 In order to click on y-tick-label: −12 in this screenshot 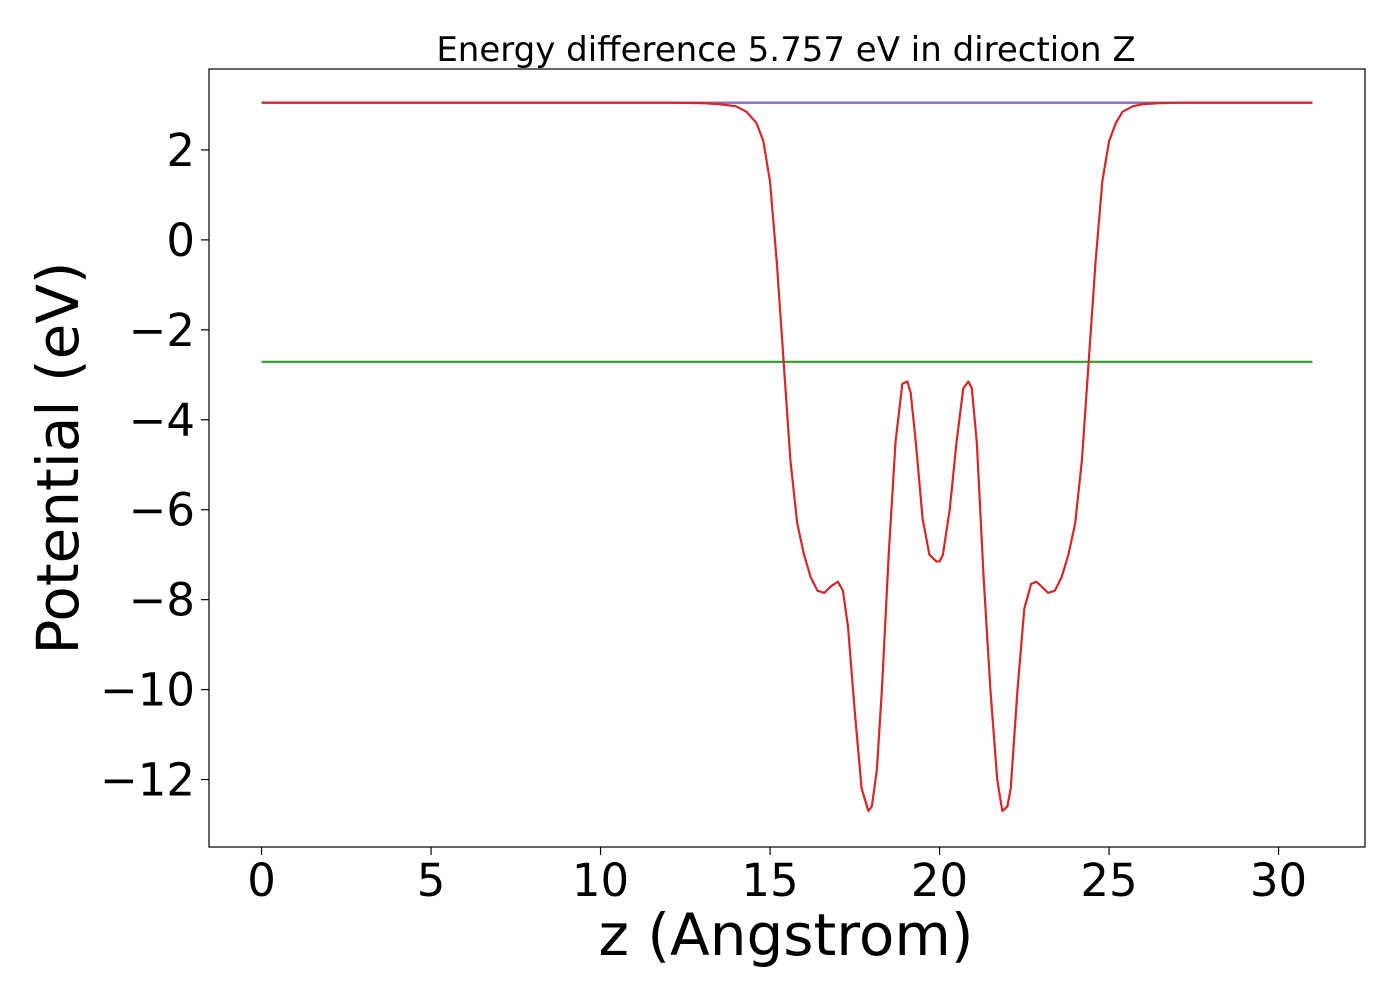, I will do `click(147, 780)`.